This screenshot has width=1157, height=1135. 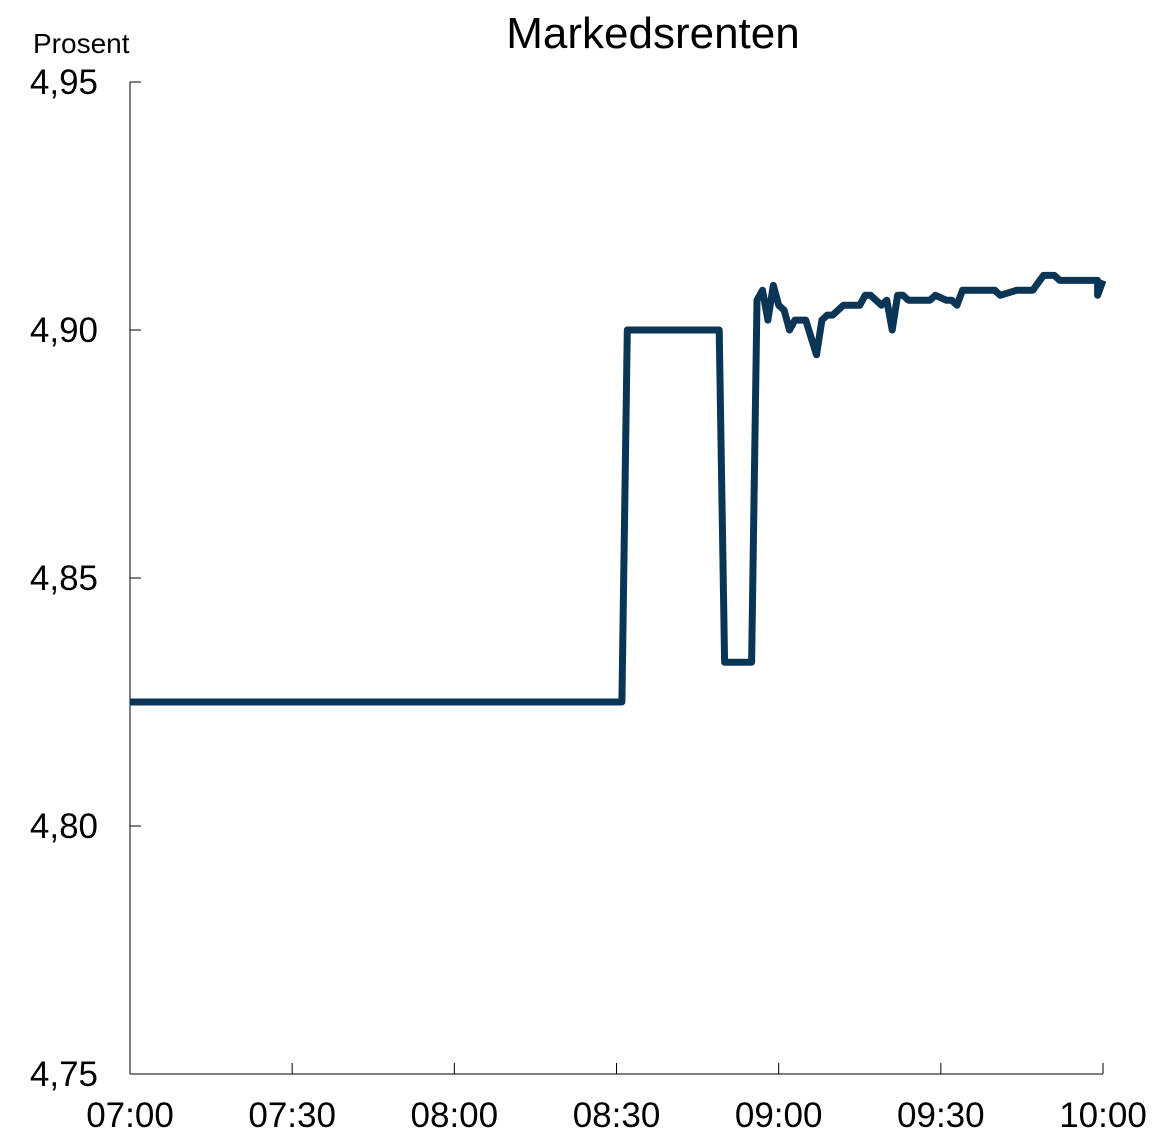 What do you see at coordinates (64, 1074) in the screenshot?
I see `y-tick-label: 4,75` at bounding box center [64, 1074].